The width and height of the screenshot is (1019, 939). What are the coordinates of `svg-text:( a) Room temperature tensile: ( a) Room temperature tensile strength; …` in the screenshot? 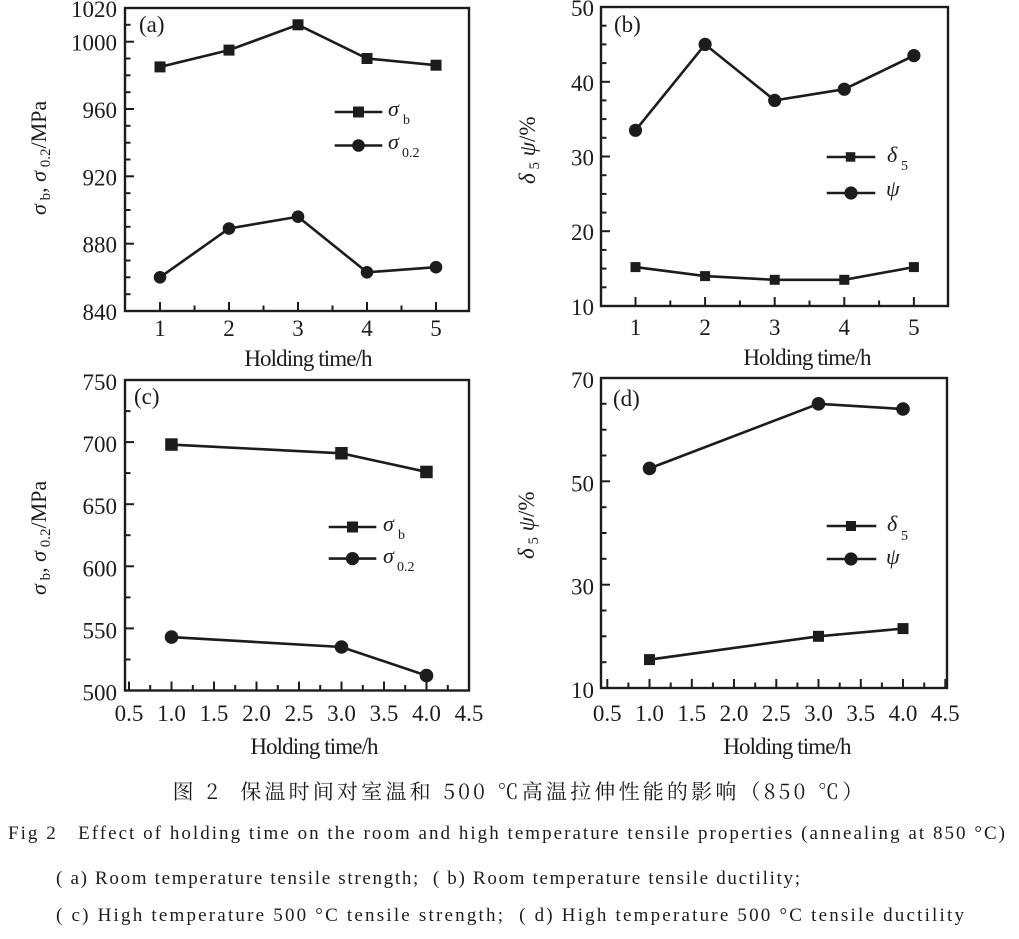 It's located at (428, 878).